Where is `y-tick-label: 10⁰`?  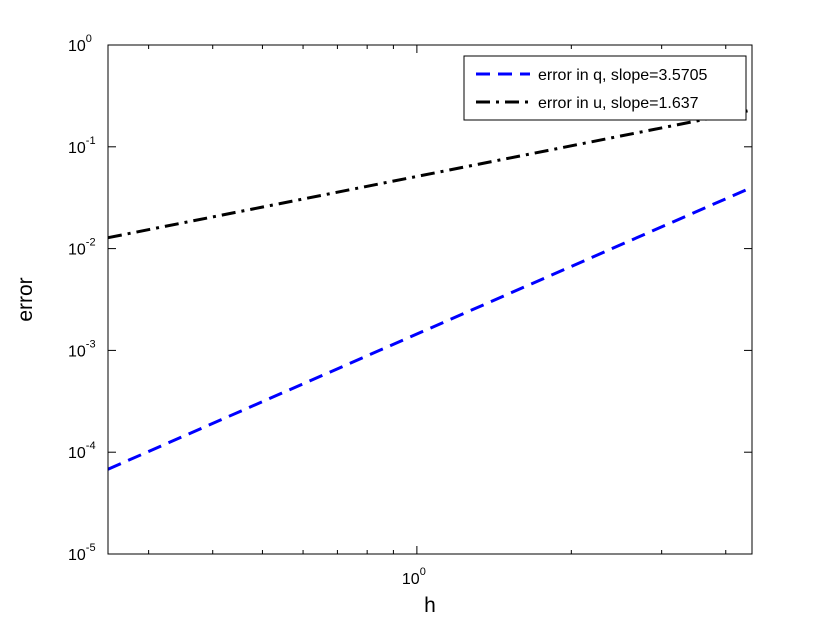
y-tick-label: 10⁰ is located at coordinates (80, 44).